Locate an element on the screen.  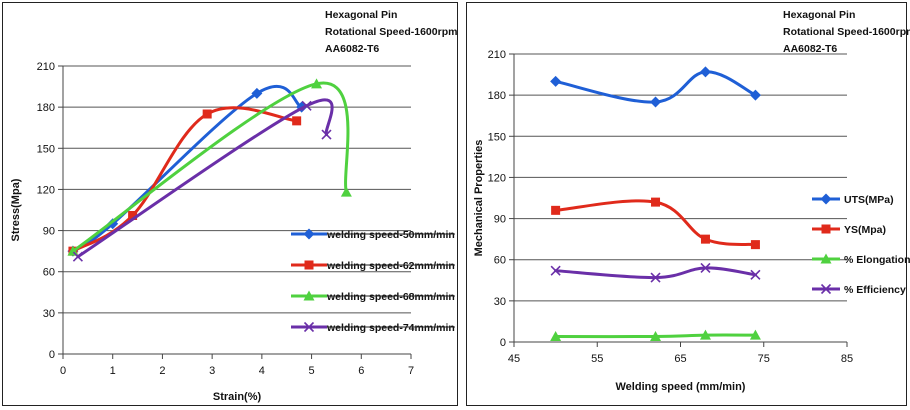
x-axis-title: Strain(%) is located at coordinates (237, 397).